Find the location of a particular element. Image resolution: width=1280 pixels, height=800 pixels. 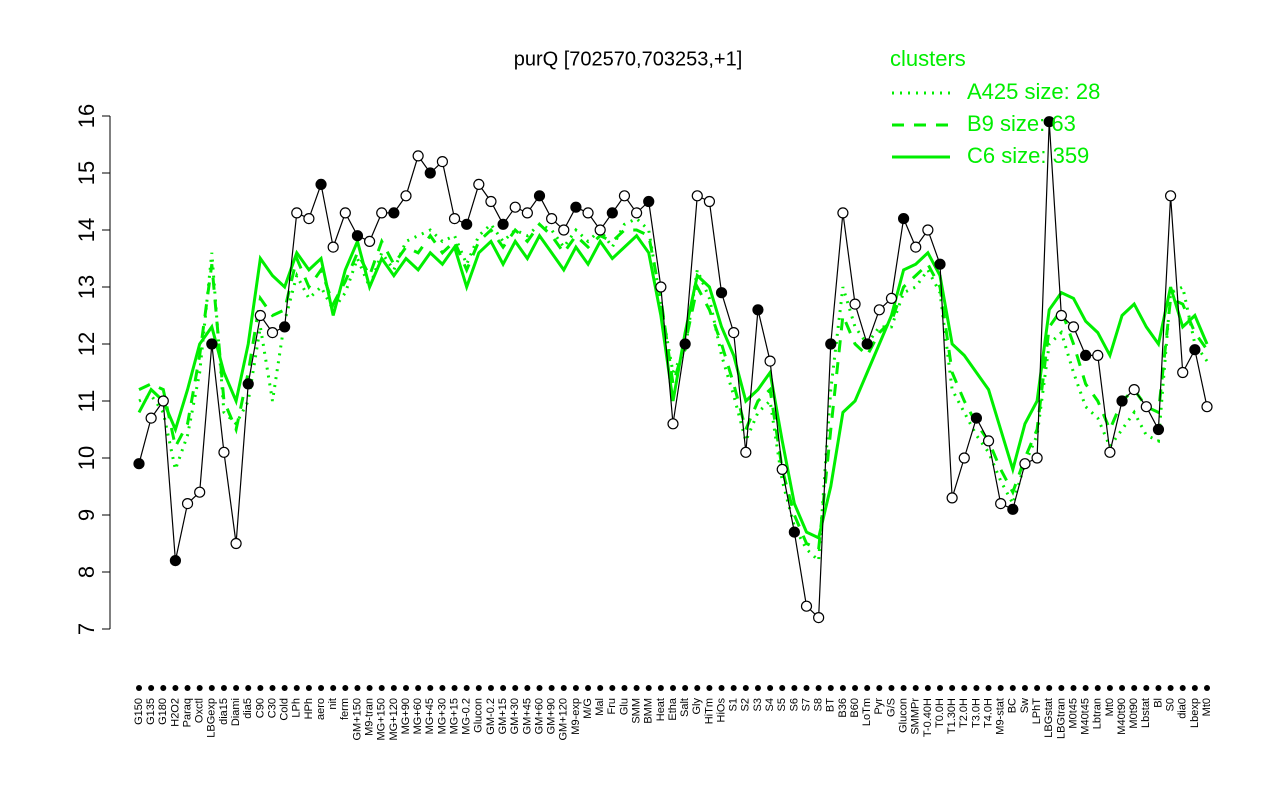

x-tick-label: LBGtran is located at coordinates (1061, 718).